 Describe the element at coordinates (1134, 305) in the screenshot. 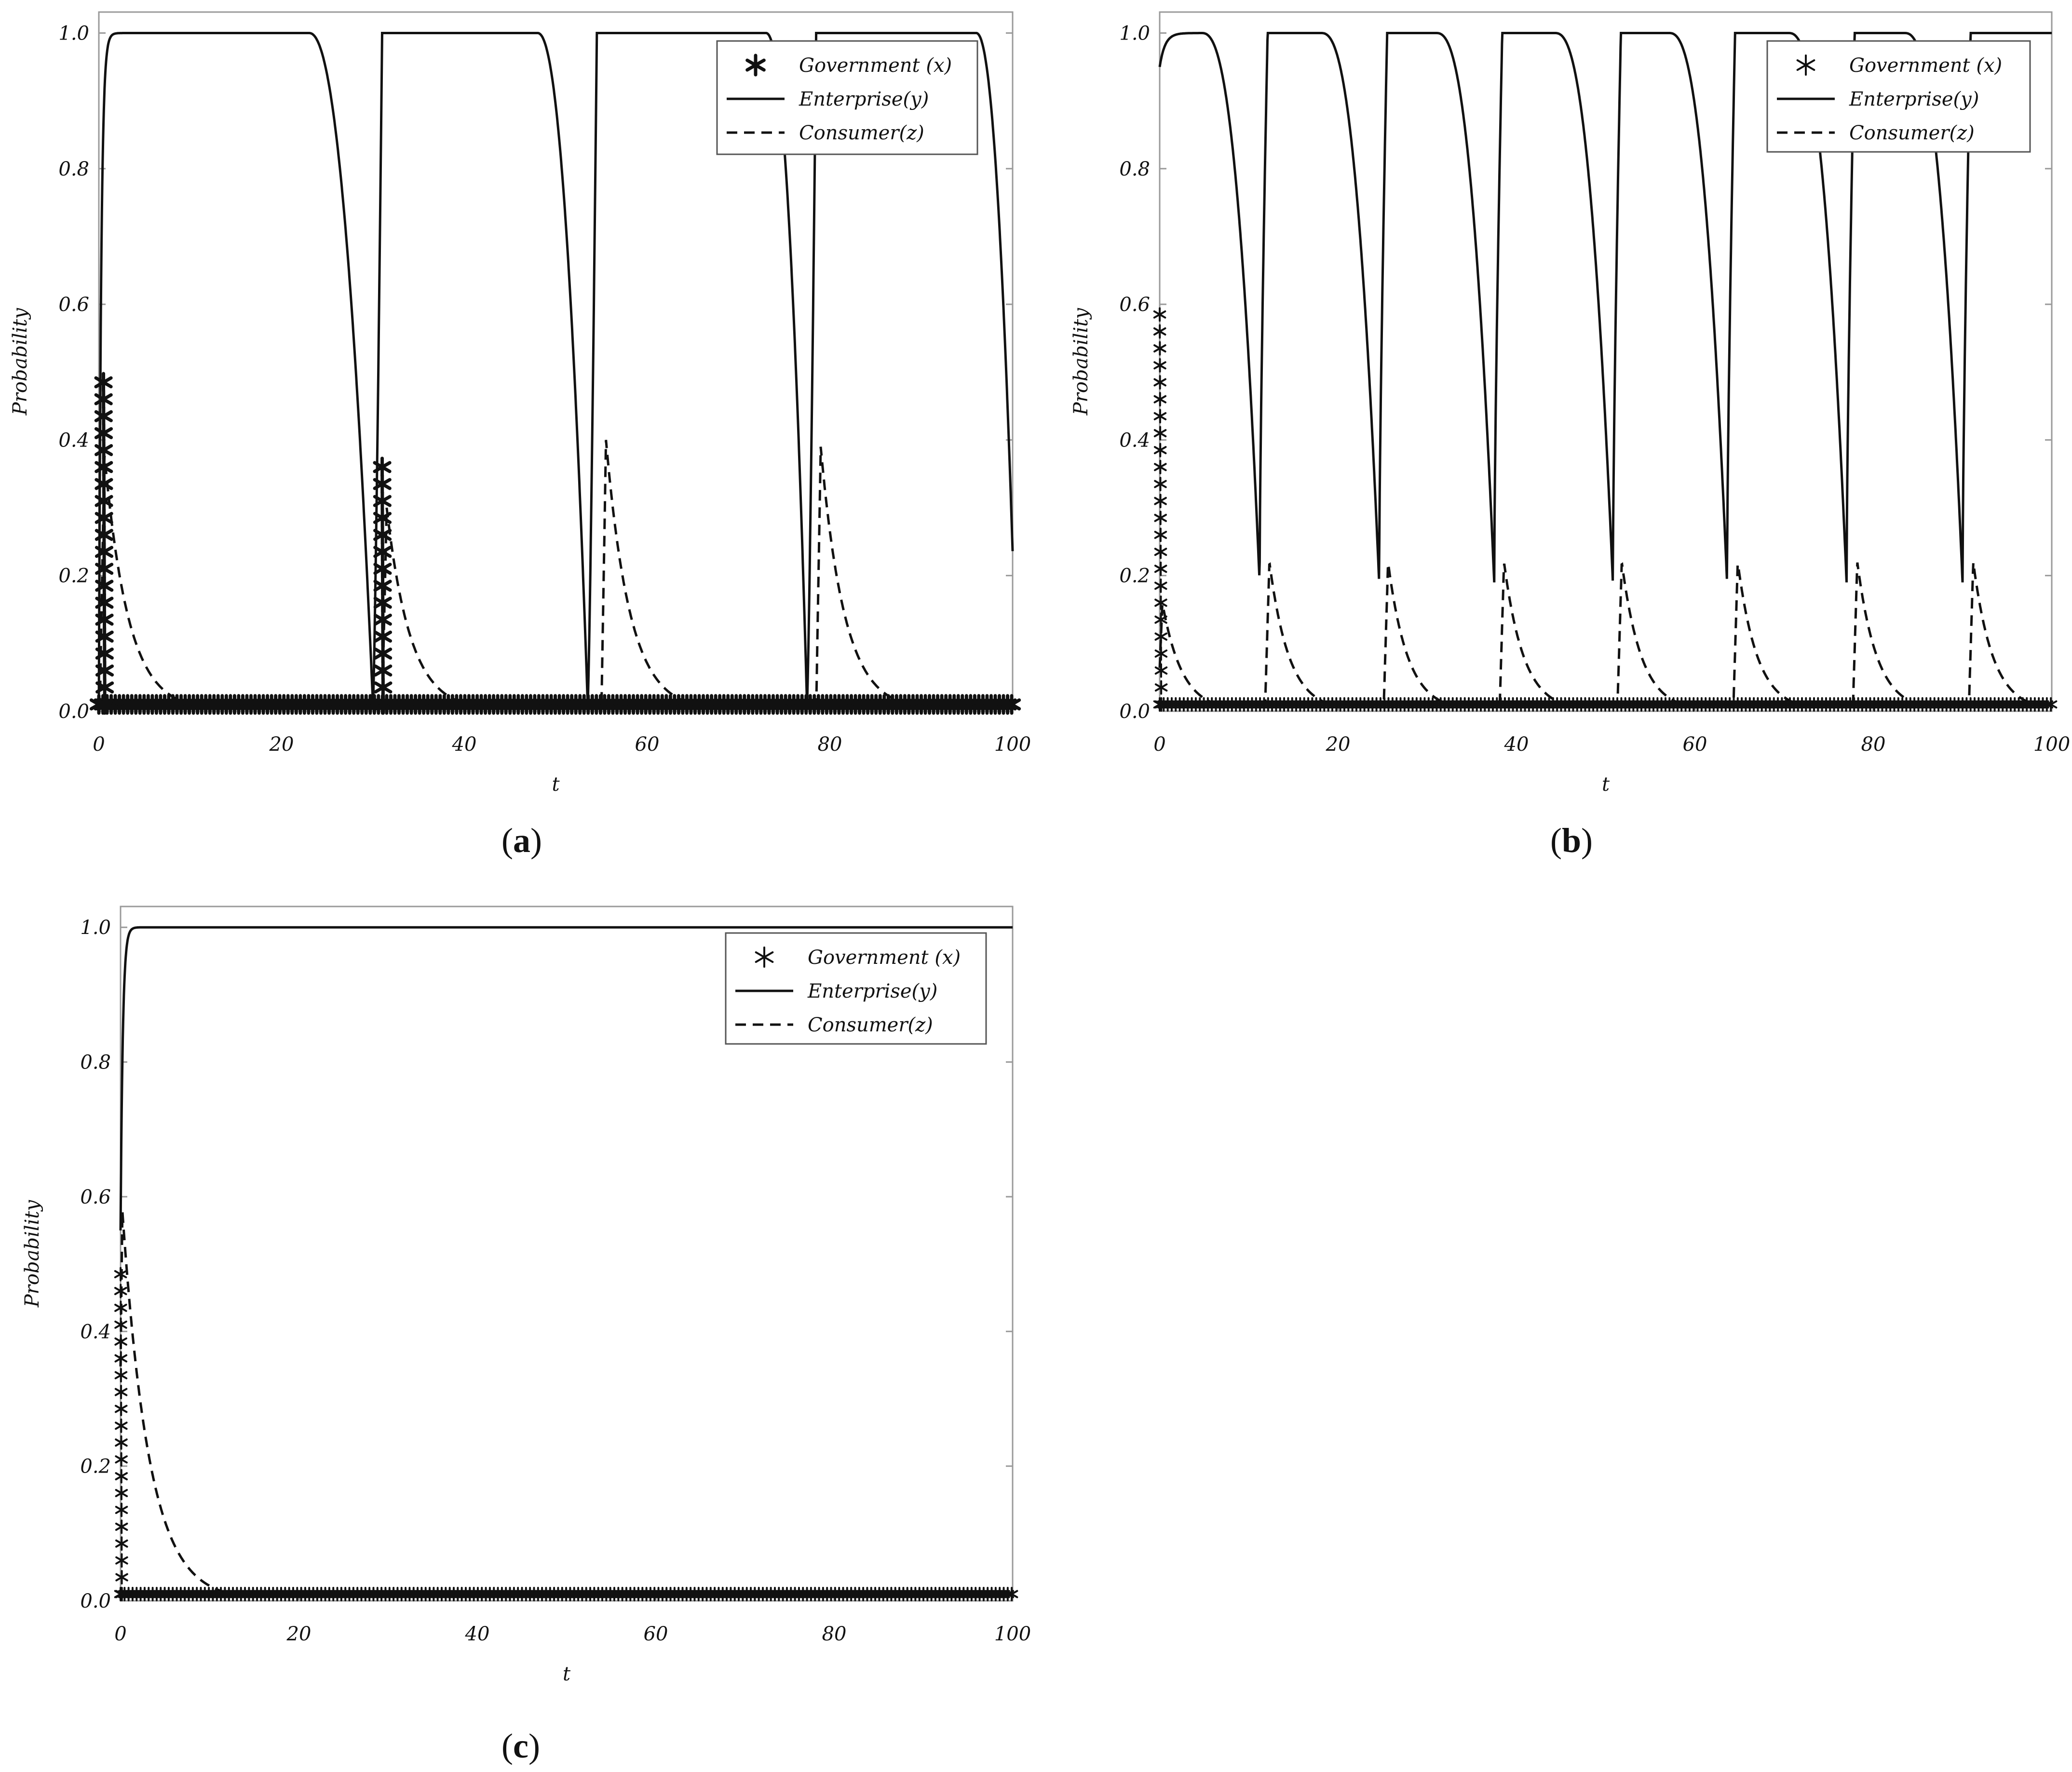

I see `y-tick-label: 0.6` at that location.